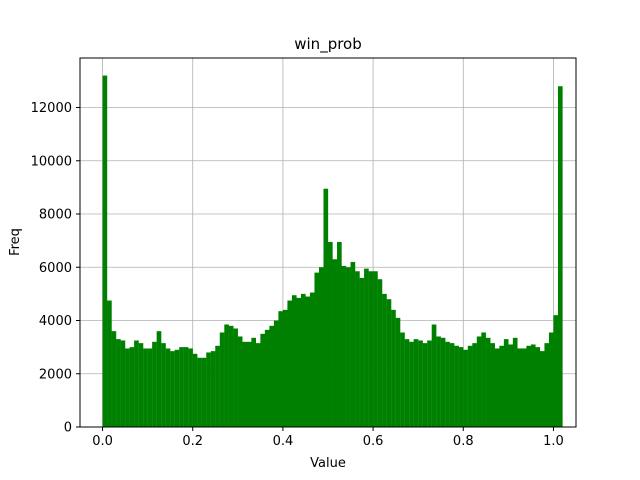 This screenshot has width=640, height=480. What do you see at coordinates (55, 374) in the screenshot?
I see `y-tick-label: 2000` at bounding box center [55, 374].